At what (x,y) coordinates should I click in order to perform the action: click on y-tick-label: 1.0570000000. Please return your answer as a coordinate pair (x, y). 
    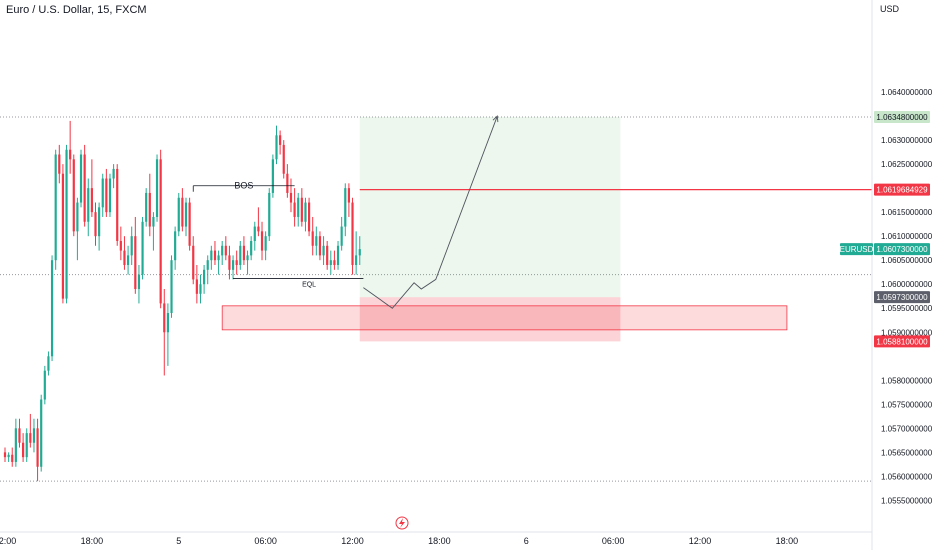
    Looking at the image, I should click on (906, 428).